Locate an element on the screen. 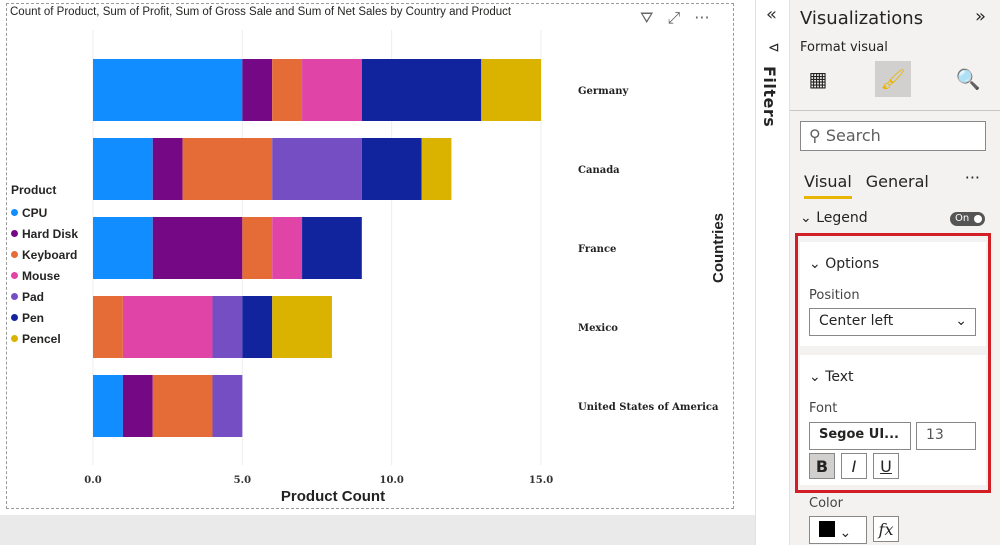  legend-label: Mouse is located at coordinates (41, 275).